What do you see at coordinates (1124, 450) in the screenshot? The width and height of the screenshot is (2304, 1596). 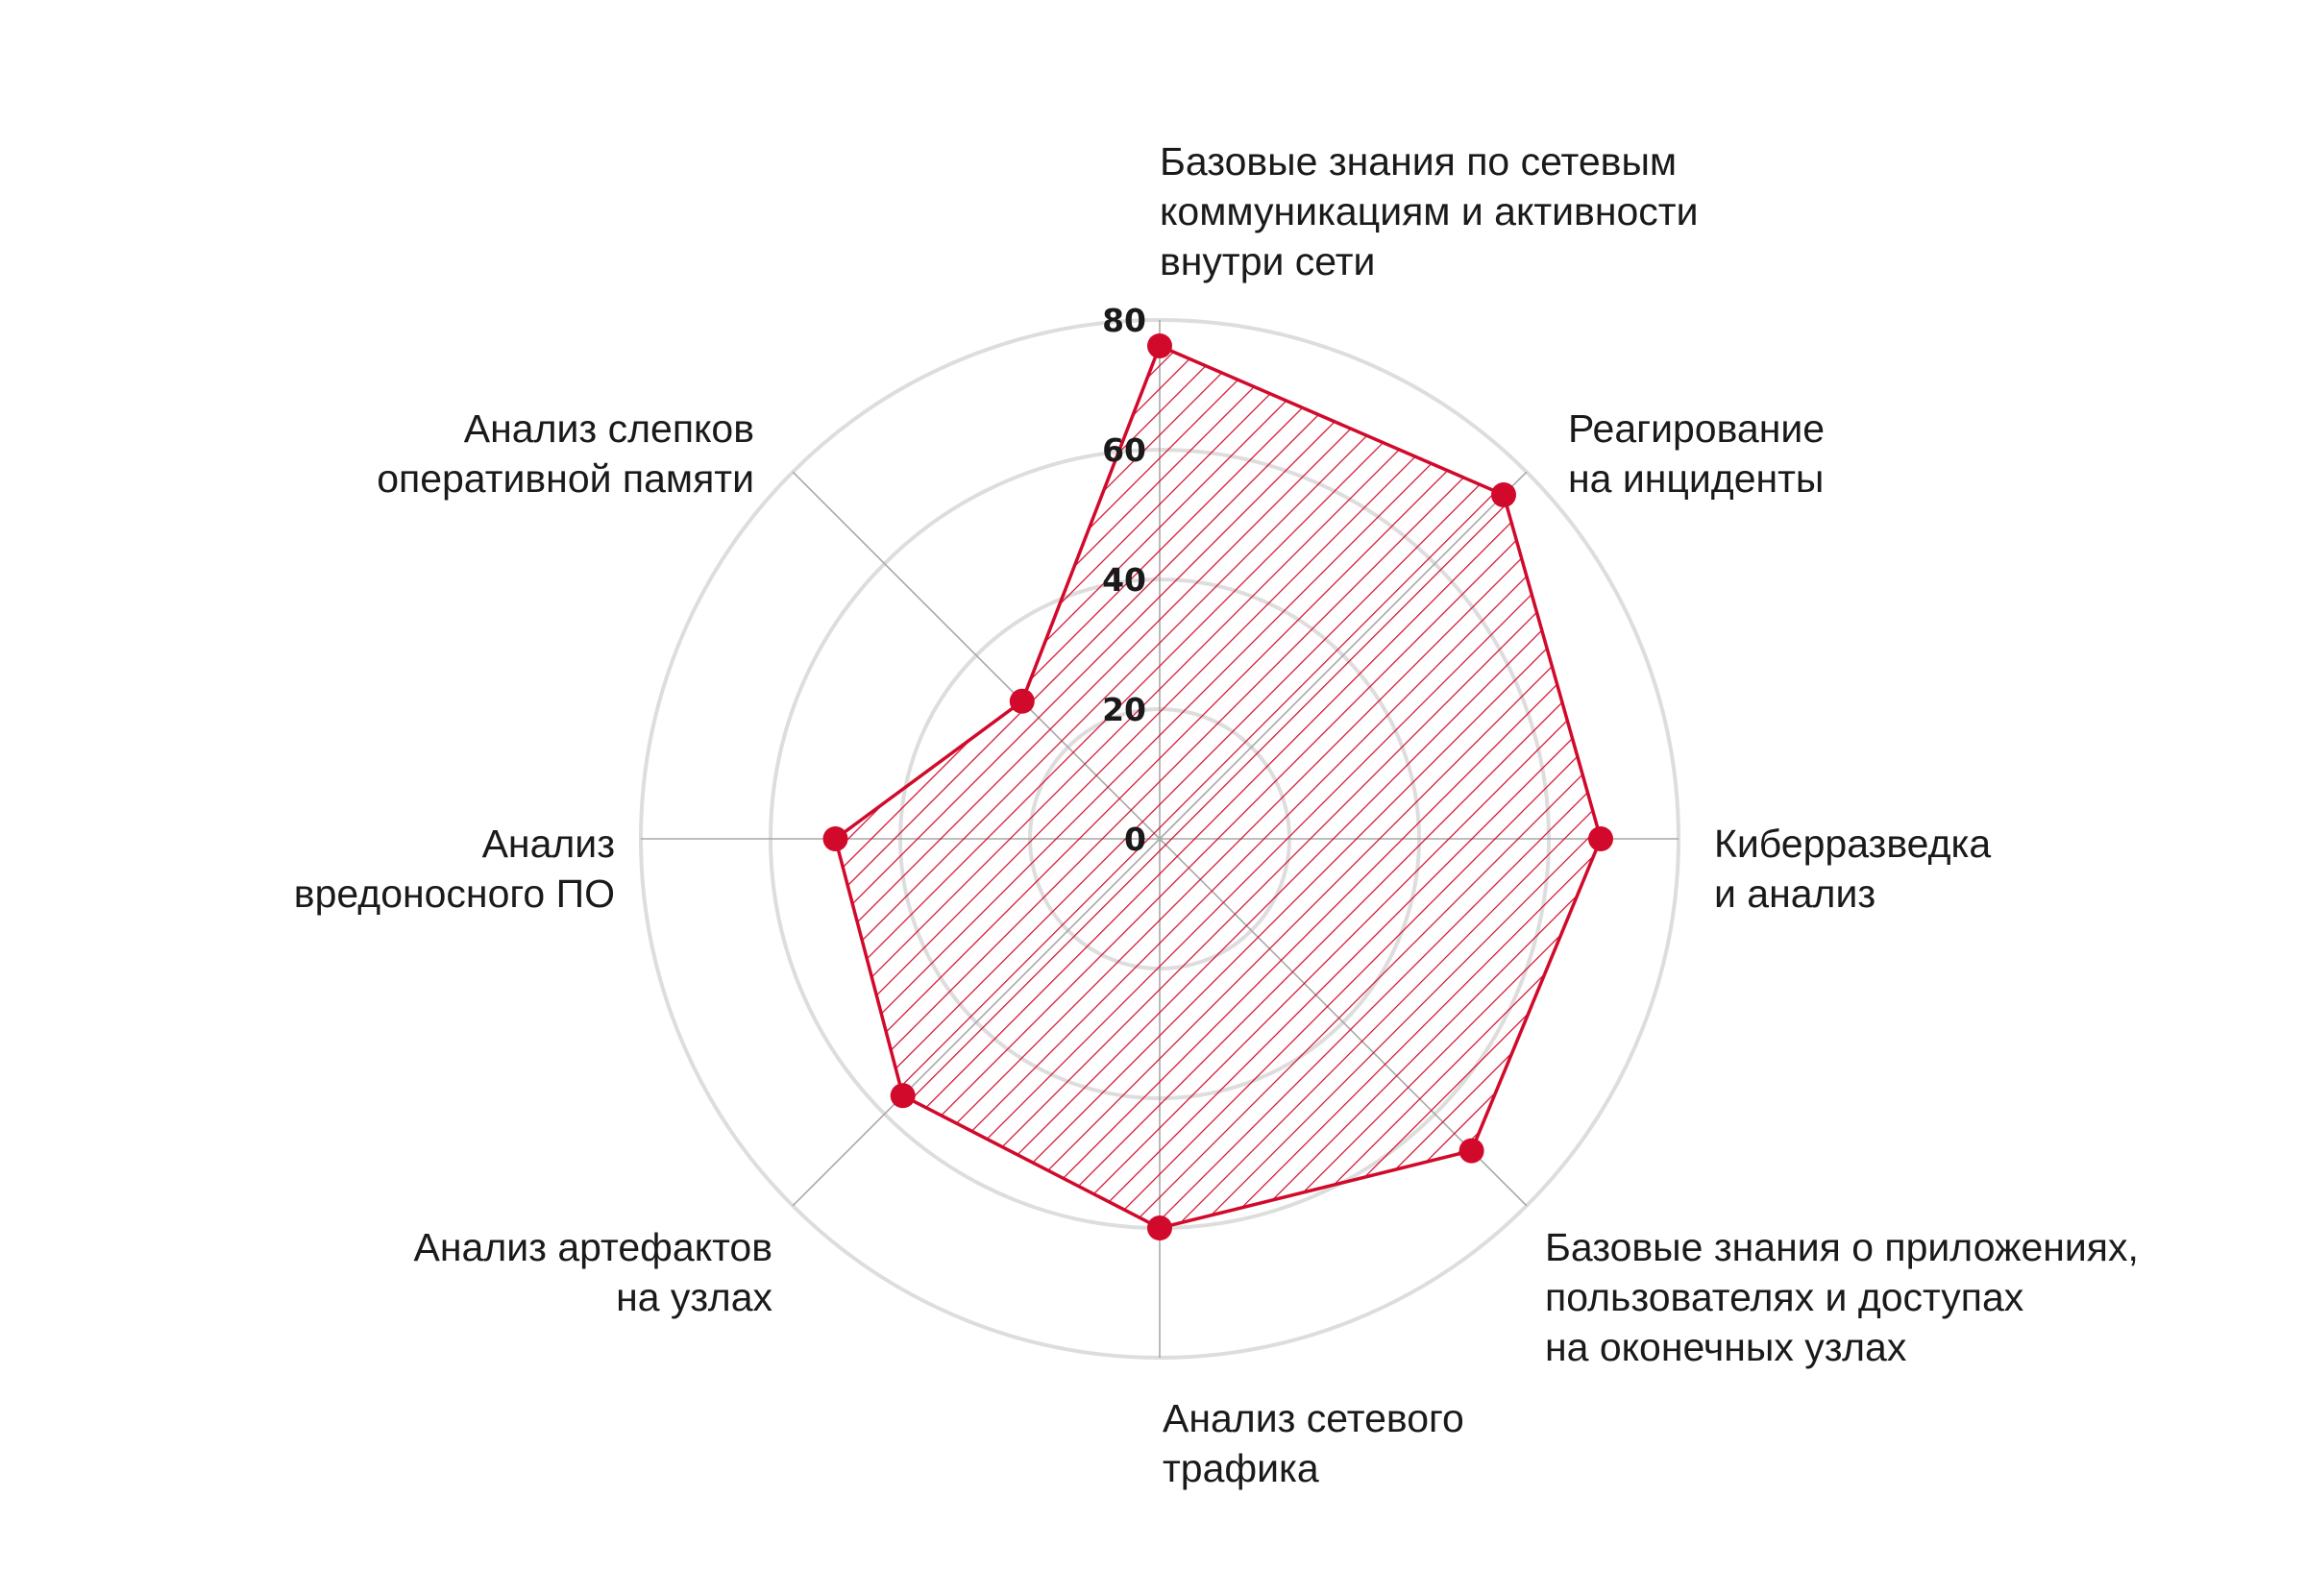 I see `tick-label: 60` at bounding box center [1124, 450].